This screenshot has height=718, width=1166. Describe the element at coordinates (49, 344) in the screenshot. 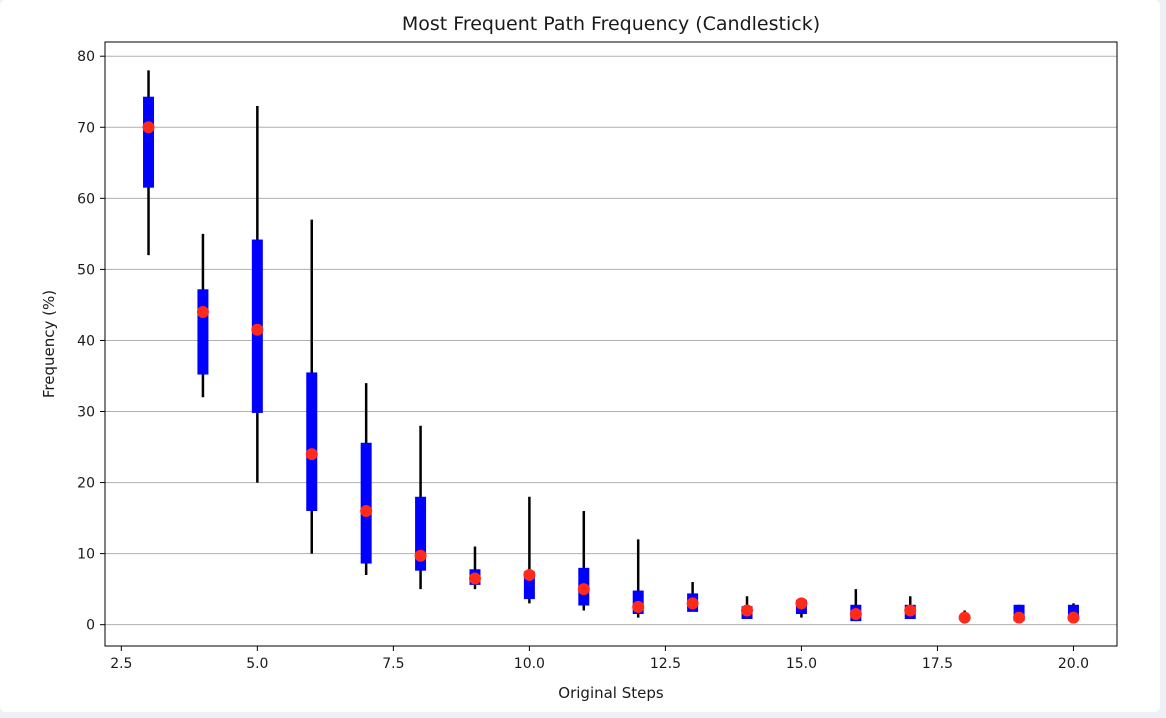

I see `y-axis-label: Frequency (%)` at that location.